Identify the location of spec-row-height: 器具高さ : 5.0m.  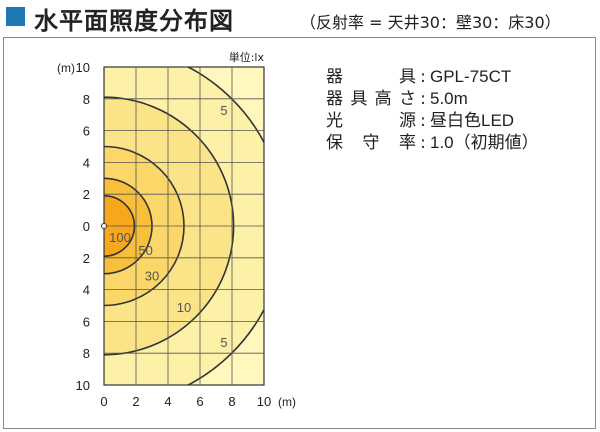
(397, 99).